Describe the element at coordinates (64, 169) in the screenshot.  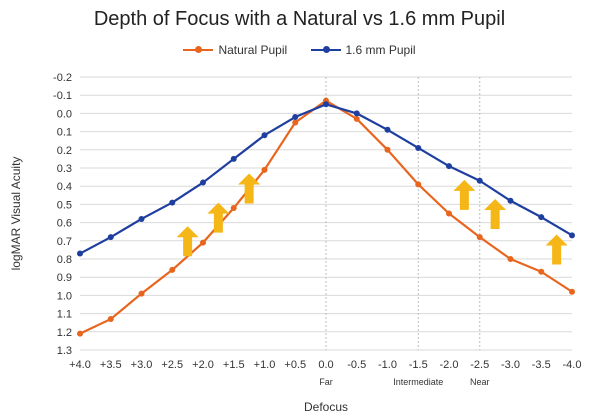
I see `y-tick-label: 0.3` at that location.